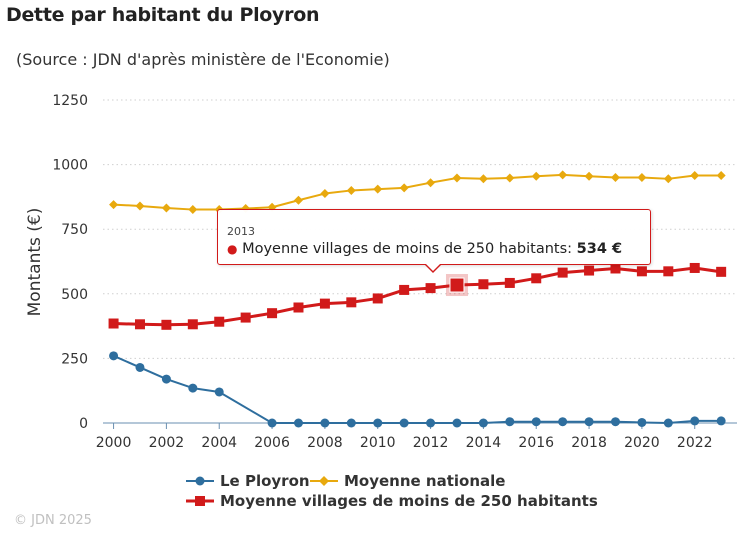 The height and width of the screenshot is (534, 747). I want to click on x-tick-label: 2022, so click(695, 443).